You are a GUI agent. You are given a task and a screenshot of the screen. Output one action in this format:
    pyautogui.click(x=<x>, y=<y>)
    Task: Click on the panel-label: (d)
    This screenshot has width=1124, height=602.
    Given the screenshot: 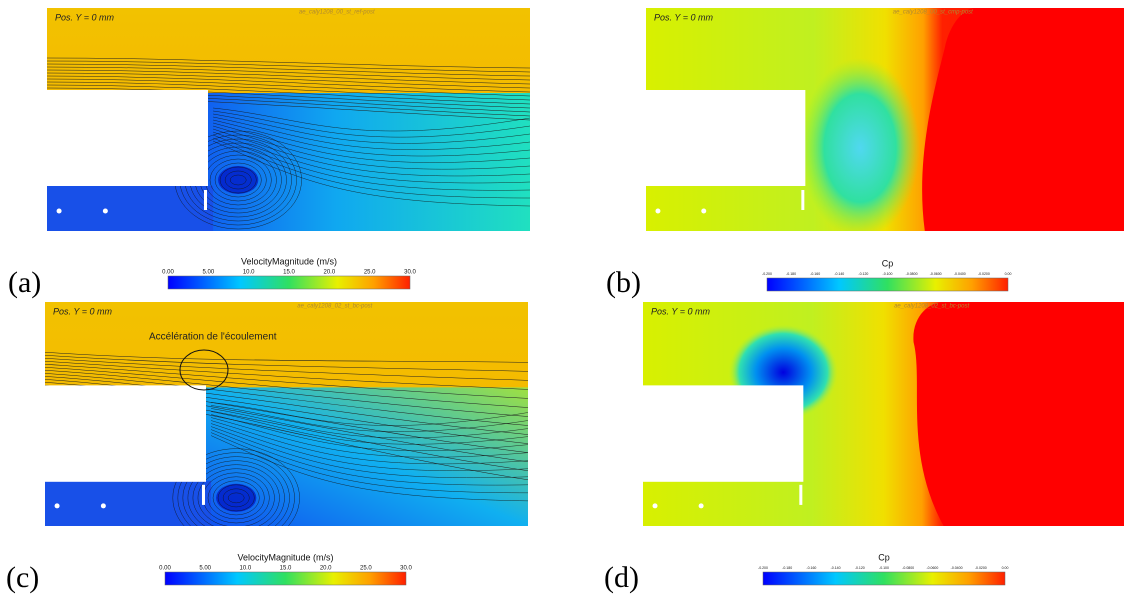 What is the action you would take?
    pyautogui.click(x=621, y=577)
    